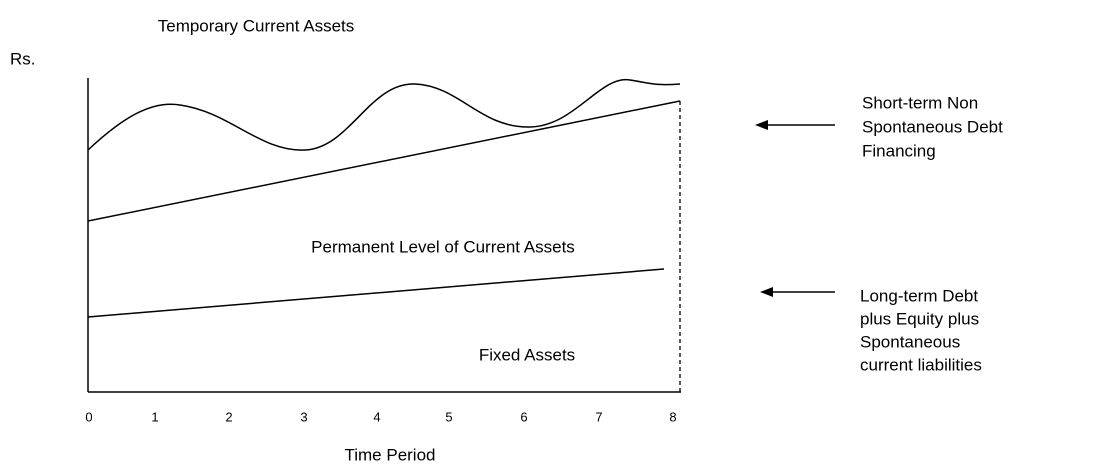  I want to click on financing-label: Long-term Debt, so click(919, 295).